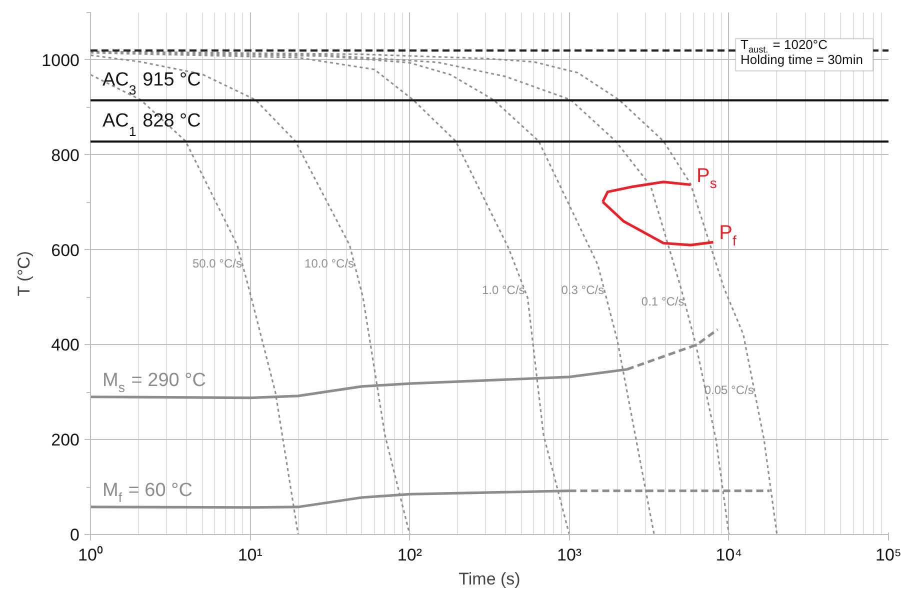 The width and height of the screenshot is (901, 591). What do you see at coordinates (329, 263) in the screenshot?
I see `series-label: 10.0 °C/s` at bounding box center [329, 263].